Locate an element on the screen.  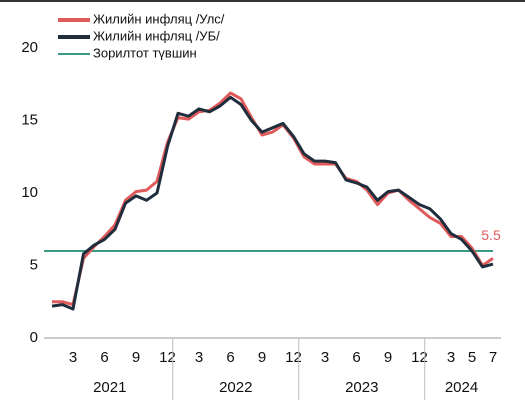
y-tick-label: 15 is located at coordinates (29, 119).